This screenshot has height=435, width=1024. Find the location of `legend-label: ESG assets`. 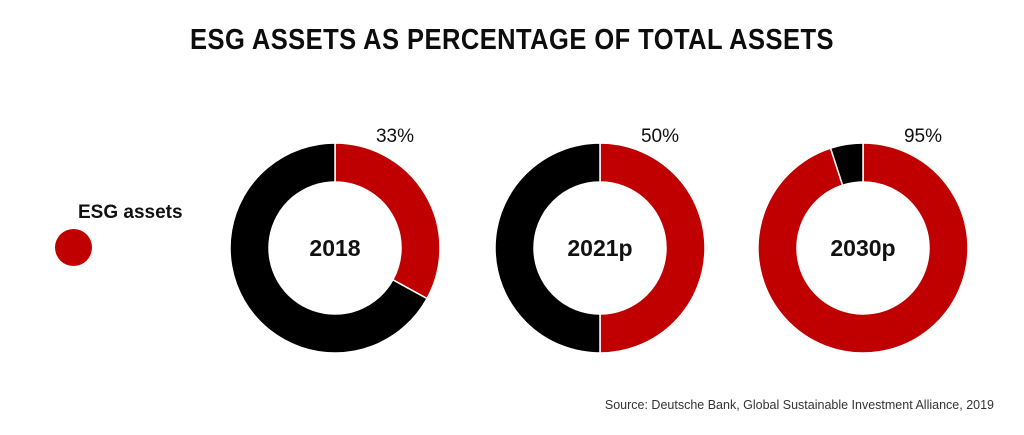

legend-label: ESG assets is located at coordinates (130, 212).